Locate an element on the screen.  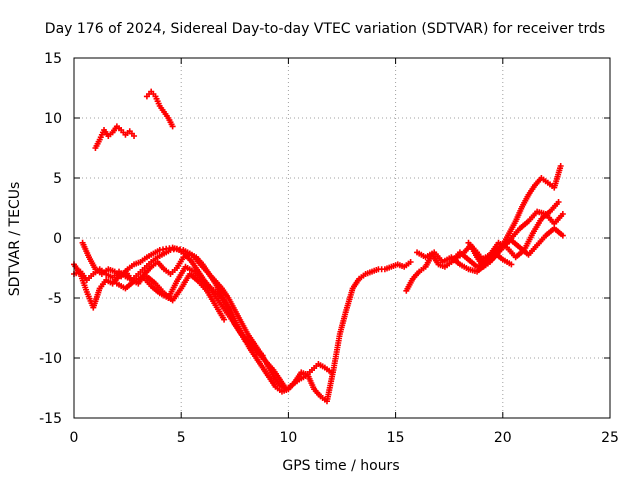
x-tick-label: 25 is located at coordinates (610, 438).